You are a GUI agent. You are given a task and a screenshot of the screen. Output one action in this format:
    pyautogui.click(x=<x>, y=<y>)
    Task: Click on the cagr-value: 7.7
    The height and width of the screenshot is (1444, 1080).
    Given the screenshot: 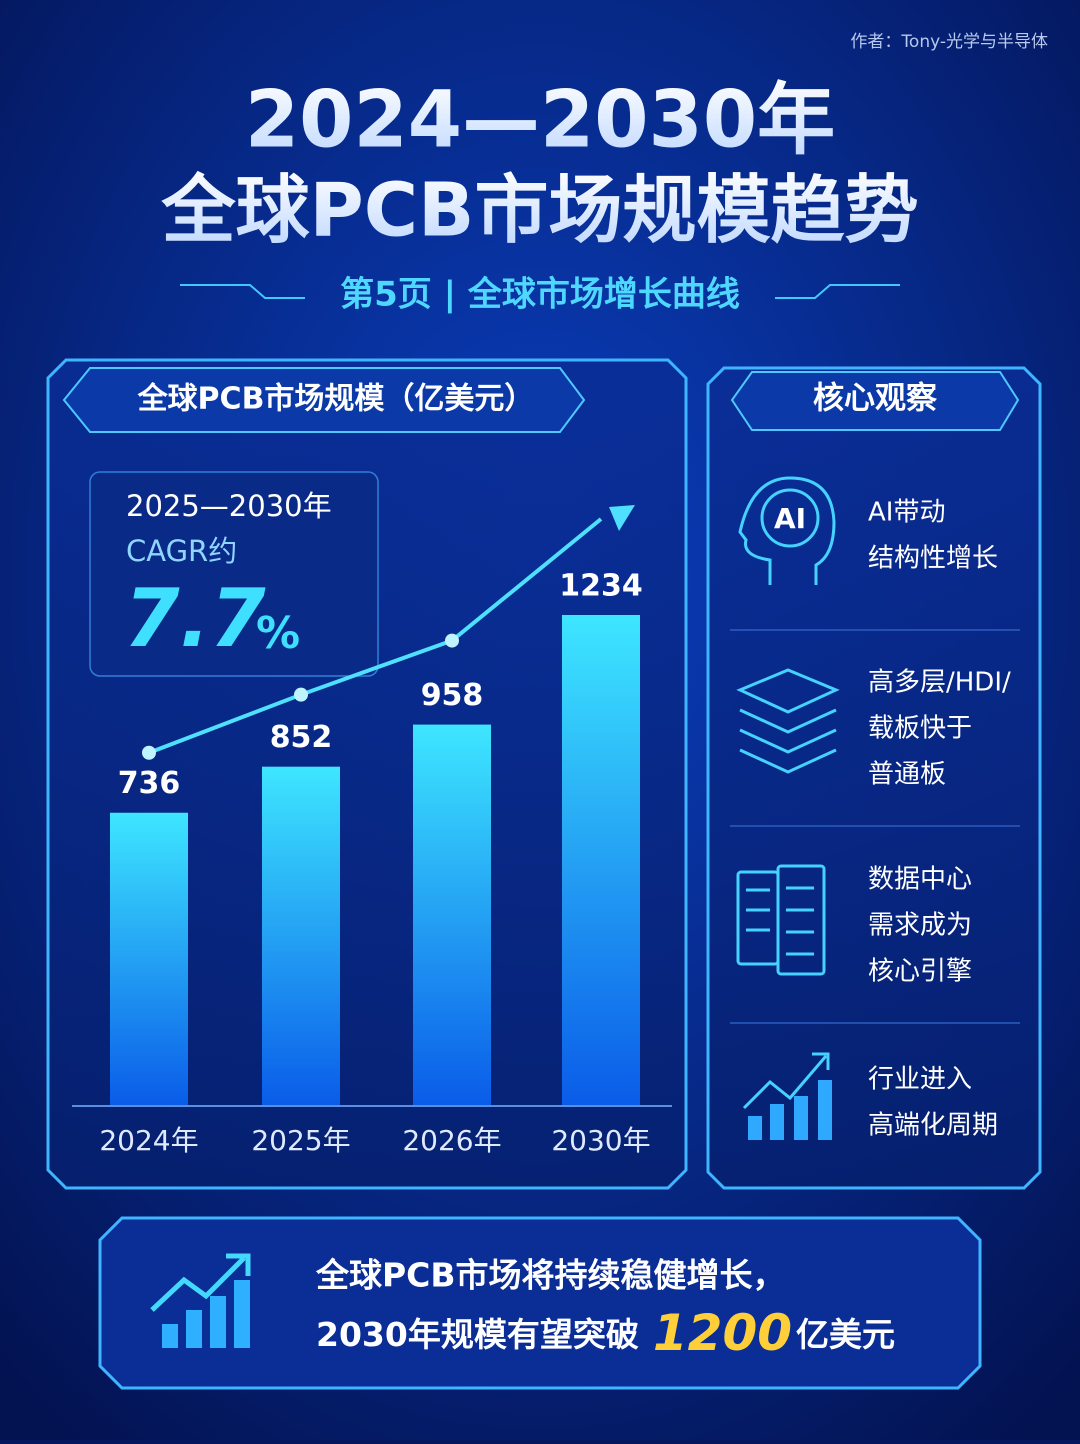 What is the action you would take?
    pyautogui.click(x=195, y=618)
    